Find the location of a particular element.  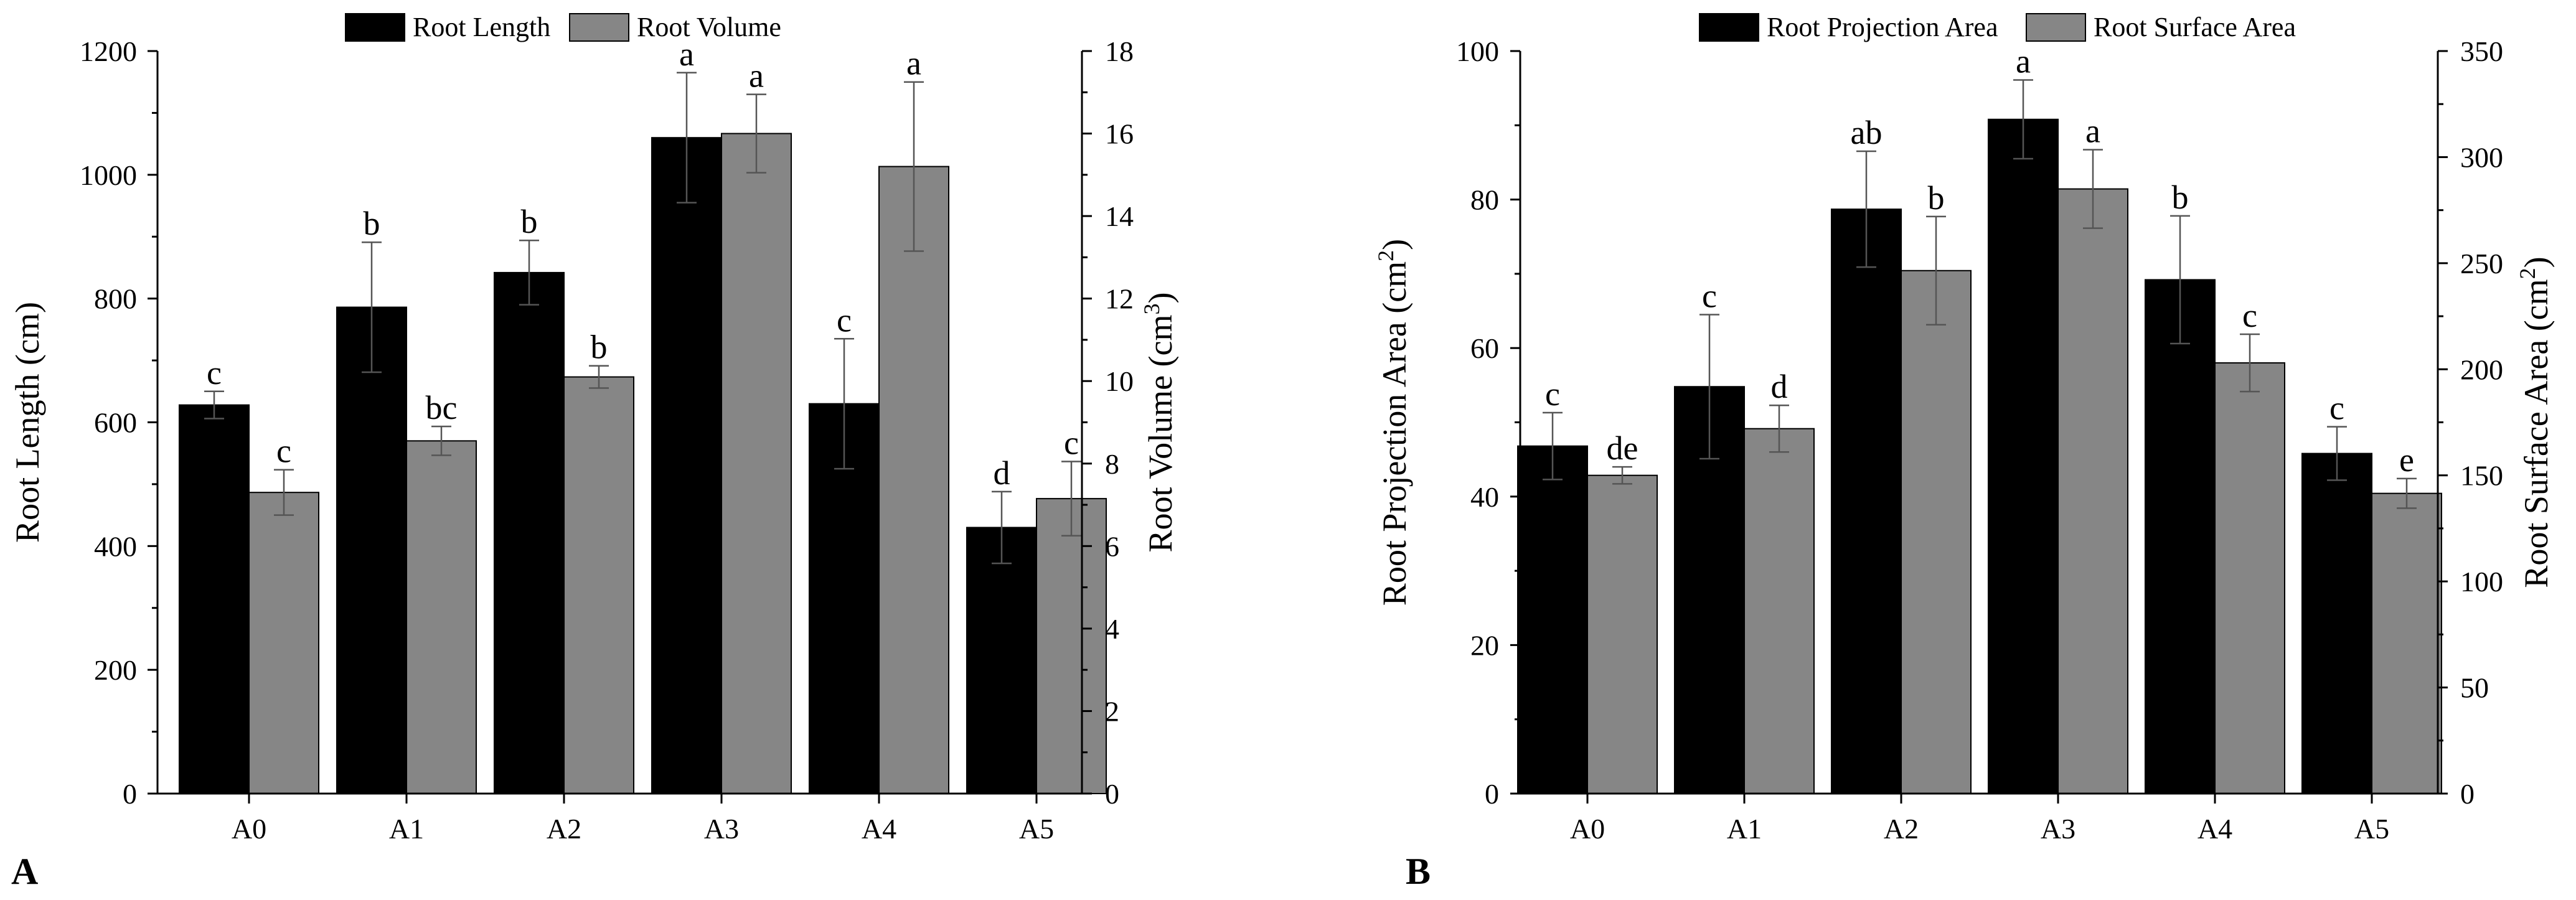

panel-a-left-tick-label: 1000 is located at coordinates (108, 175).